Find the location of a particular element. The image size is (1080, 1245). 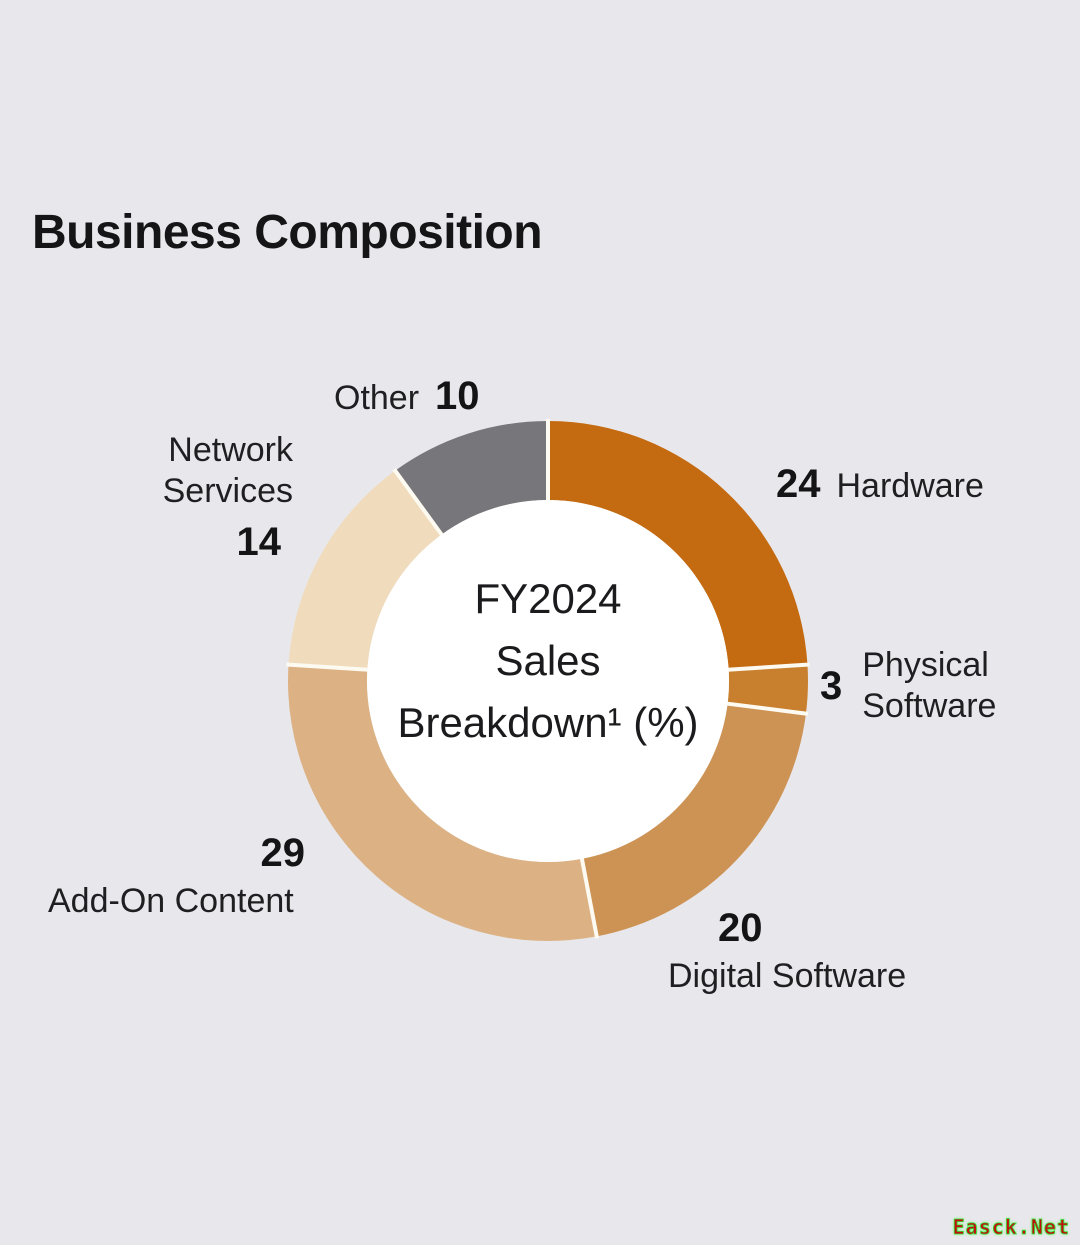

donut-segment-other is located at coordinates (471, 478).